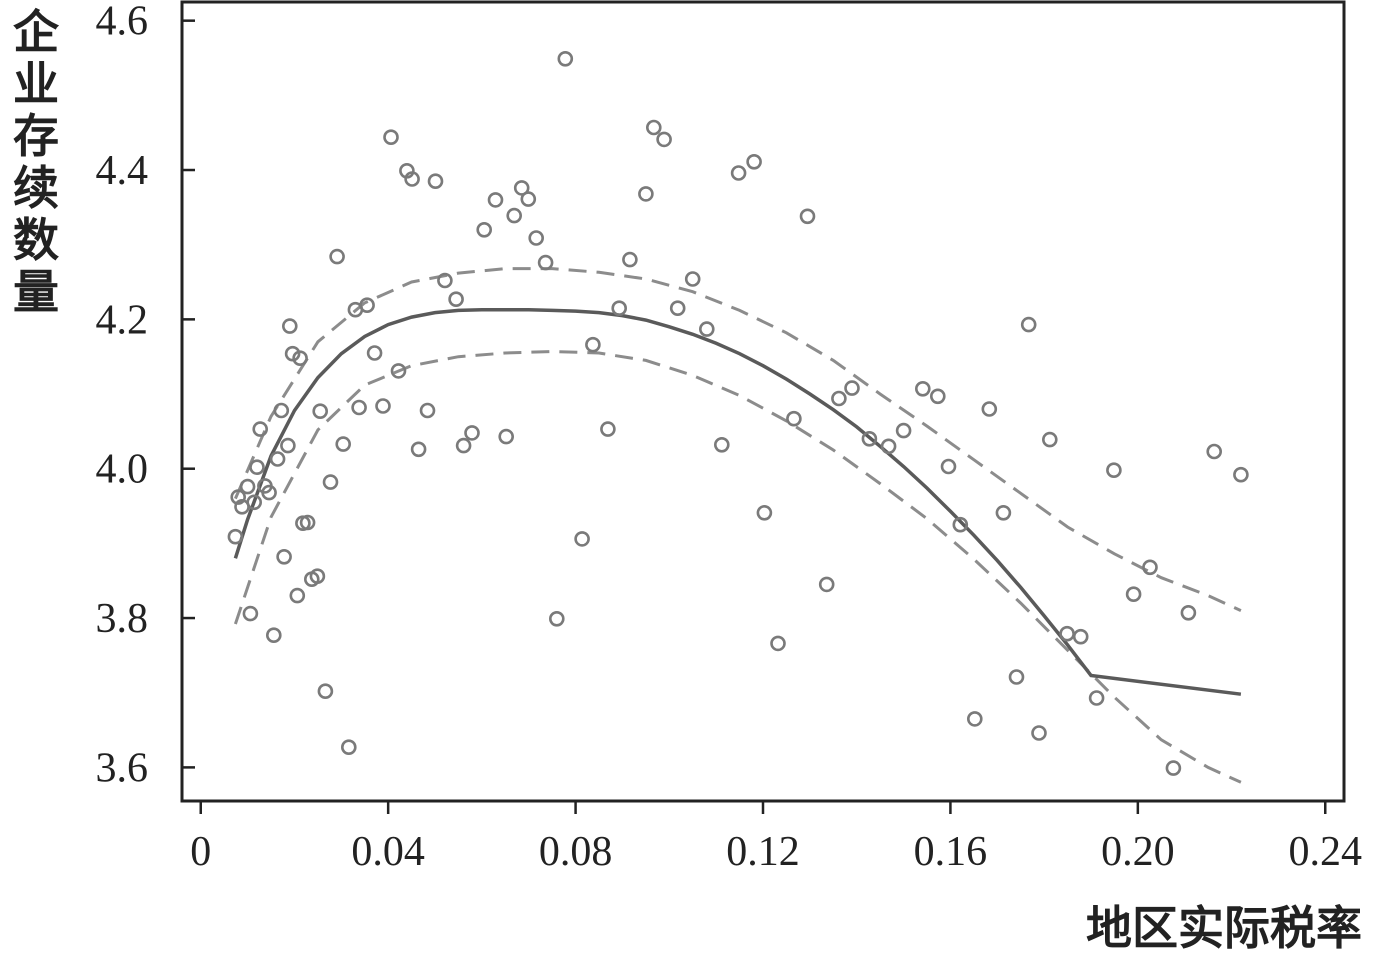  I want to click on x-tick-label: 0.24, so click(1326, 852).